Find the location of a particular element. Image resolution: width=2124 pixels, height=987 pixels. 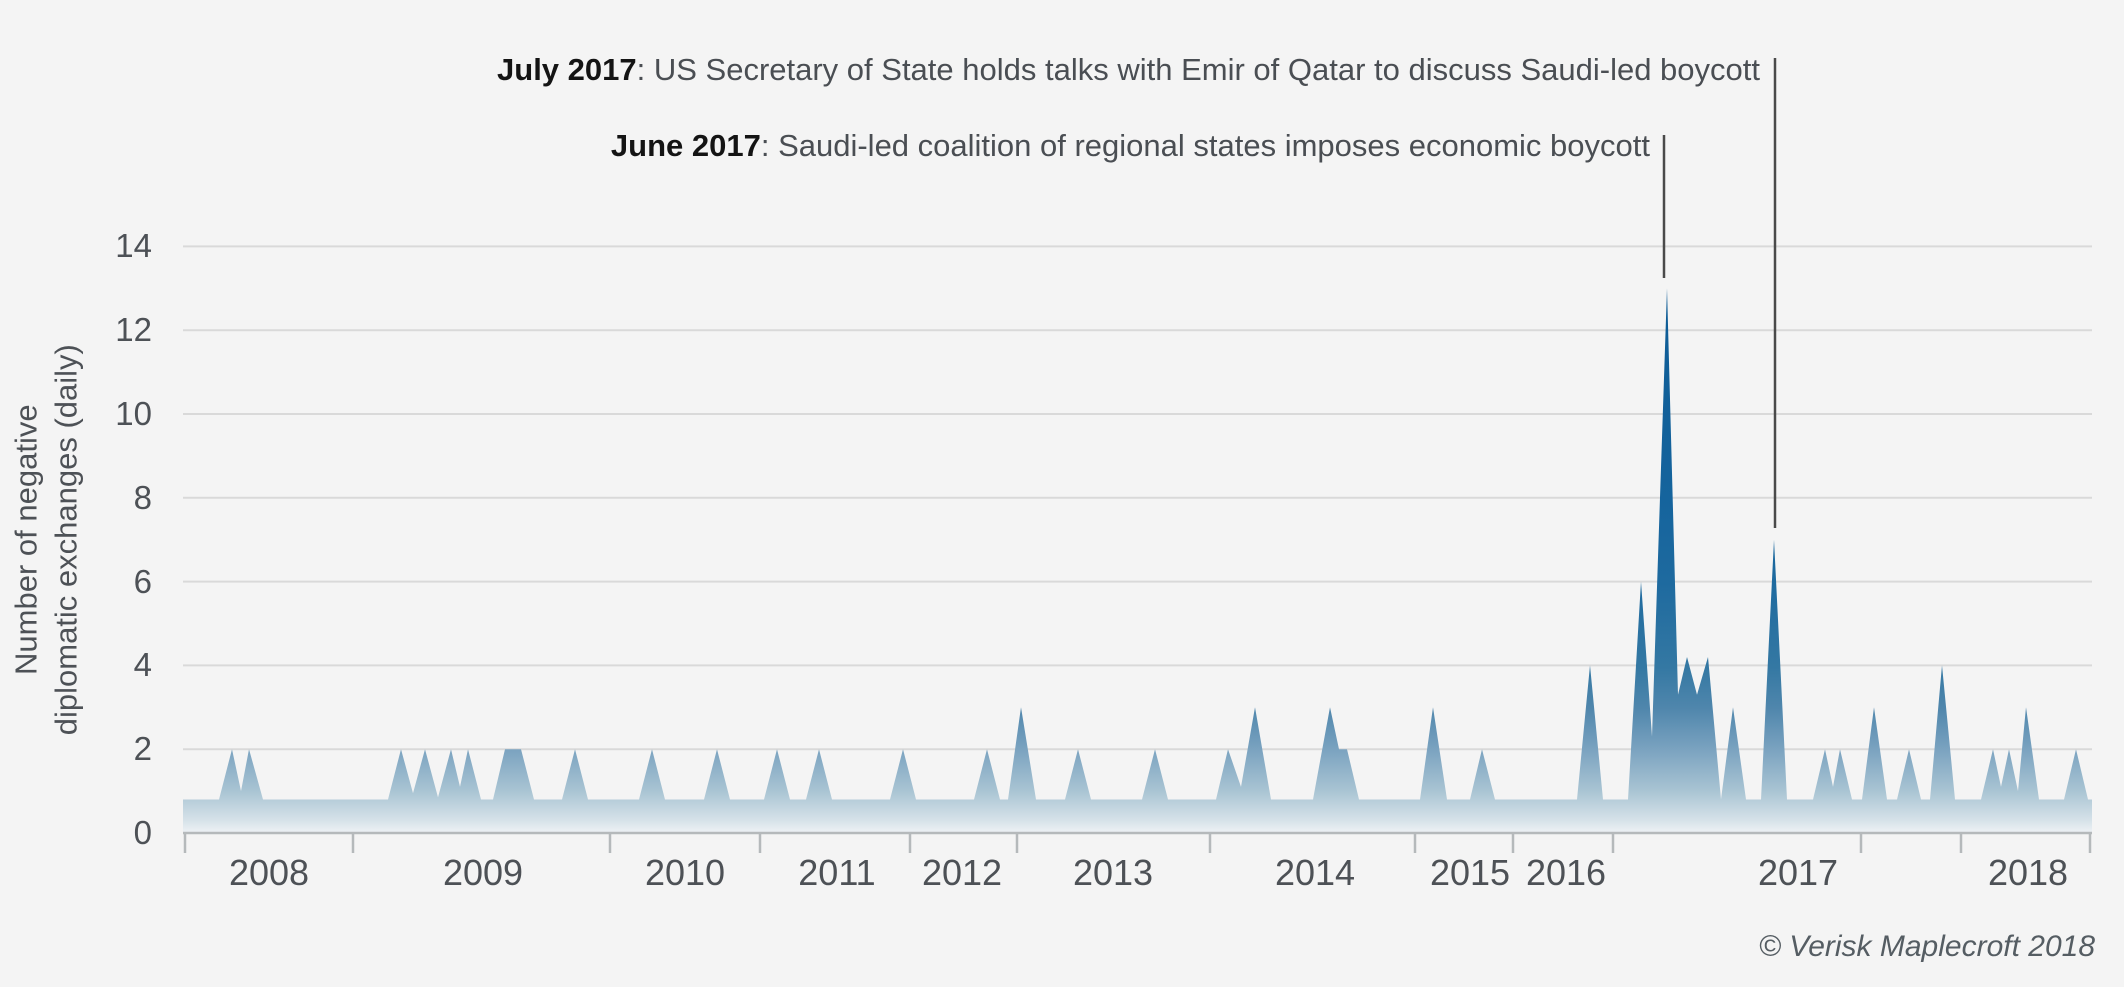

y-tick-label-2: 2 is located at coordinates (142, 749).